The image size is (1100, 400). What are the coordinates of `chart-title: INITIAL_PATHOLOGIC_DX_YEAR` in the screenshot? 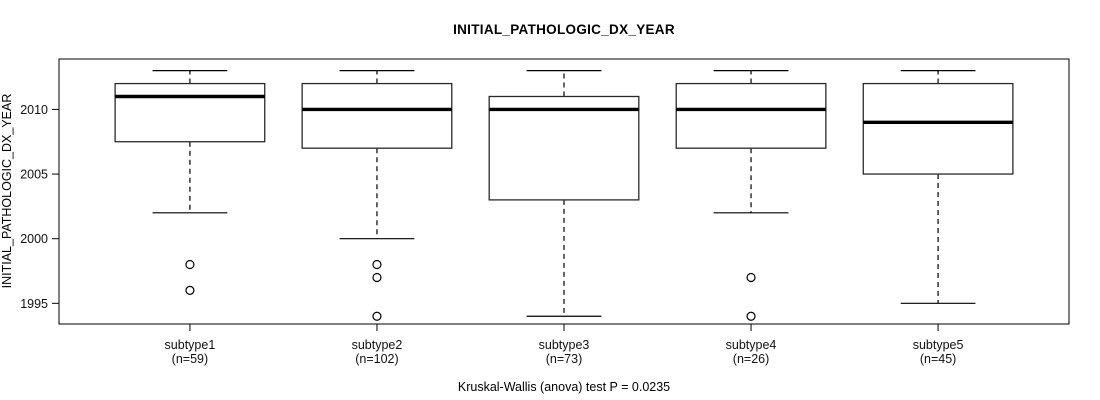 It's located at (564, 29).